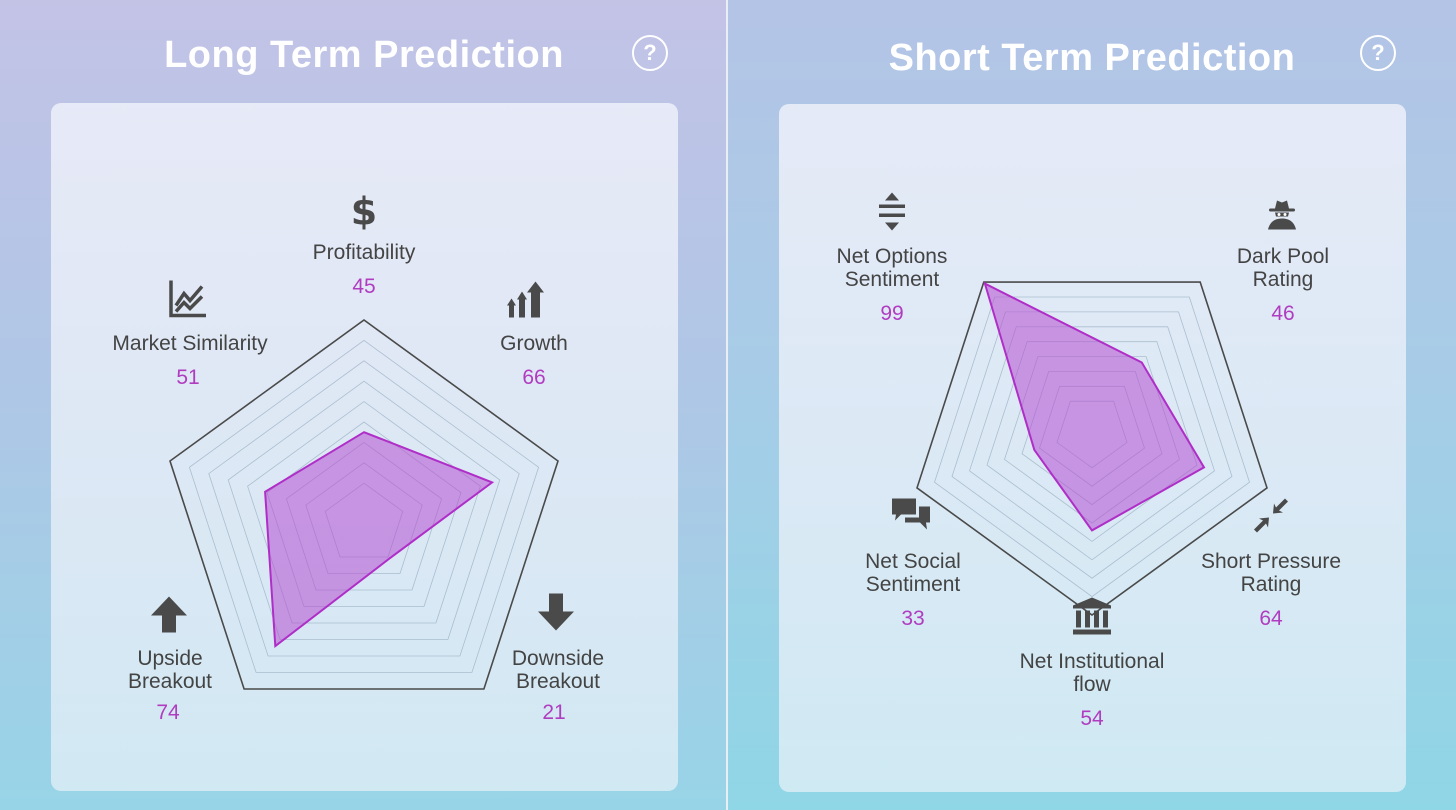 This screenshot has width=1456, height=810. What do you see at coordinates (188, 377) in the screenshot?
I see `axis-value-market-similarity: 51` at bounding box center [188, 377].